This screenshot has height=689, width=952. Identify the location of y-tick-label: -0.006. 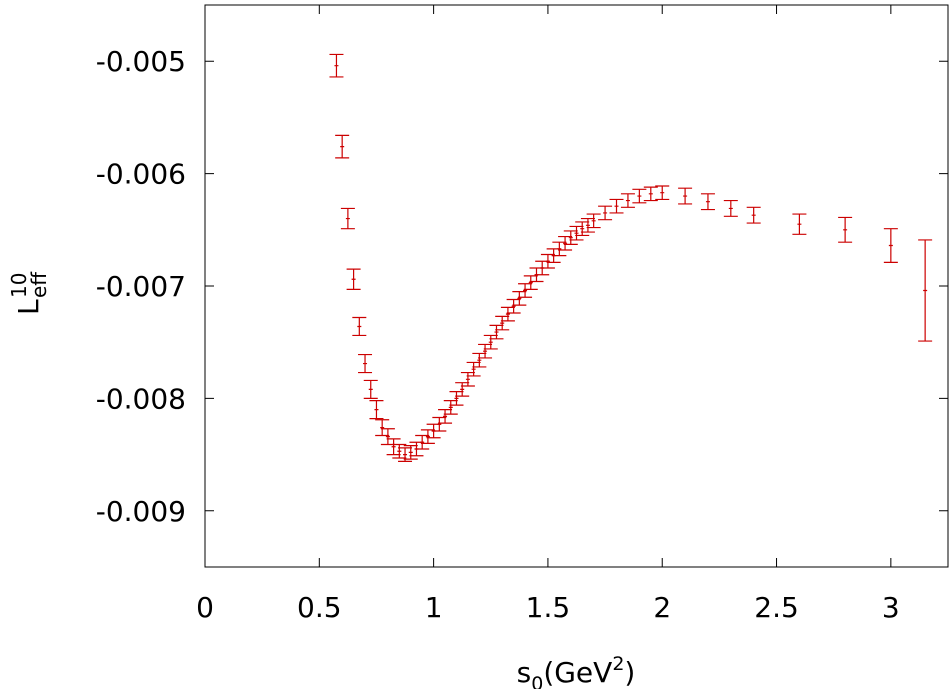
(141, 174).